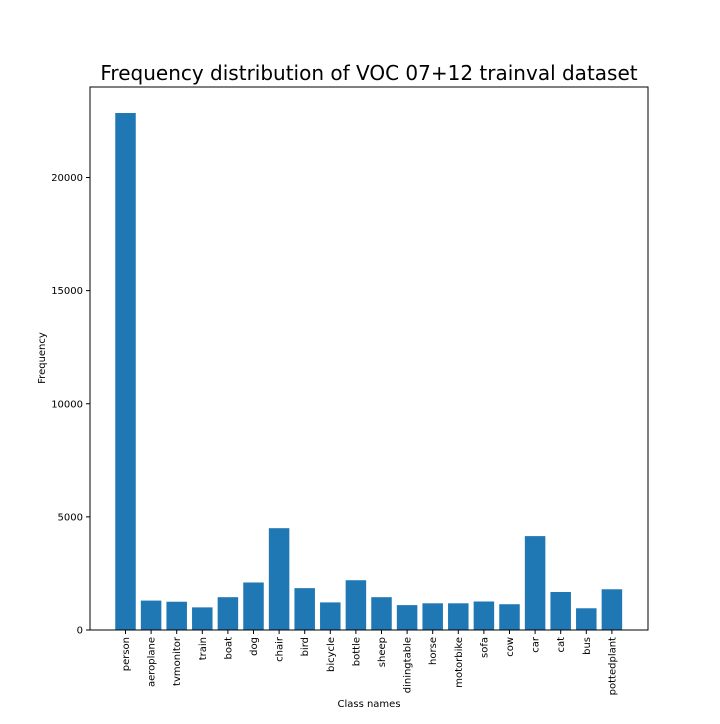 This screenshot has height=724, width=720. Describe the element at coordinates (407, 617) in the screenshot. I see `bar-diningtable` at that location.